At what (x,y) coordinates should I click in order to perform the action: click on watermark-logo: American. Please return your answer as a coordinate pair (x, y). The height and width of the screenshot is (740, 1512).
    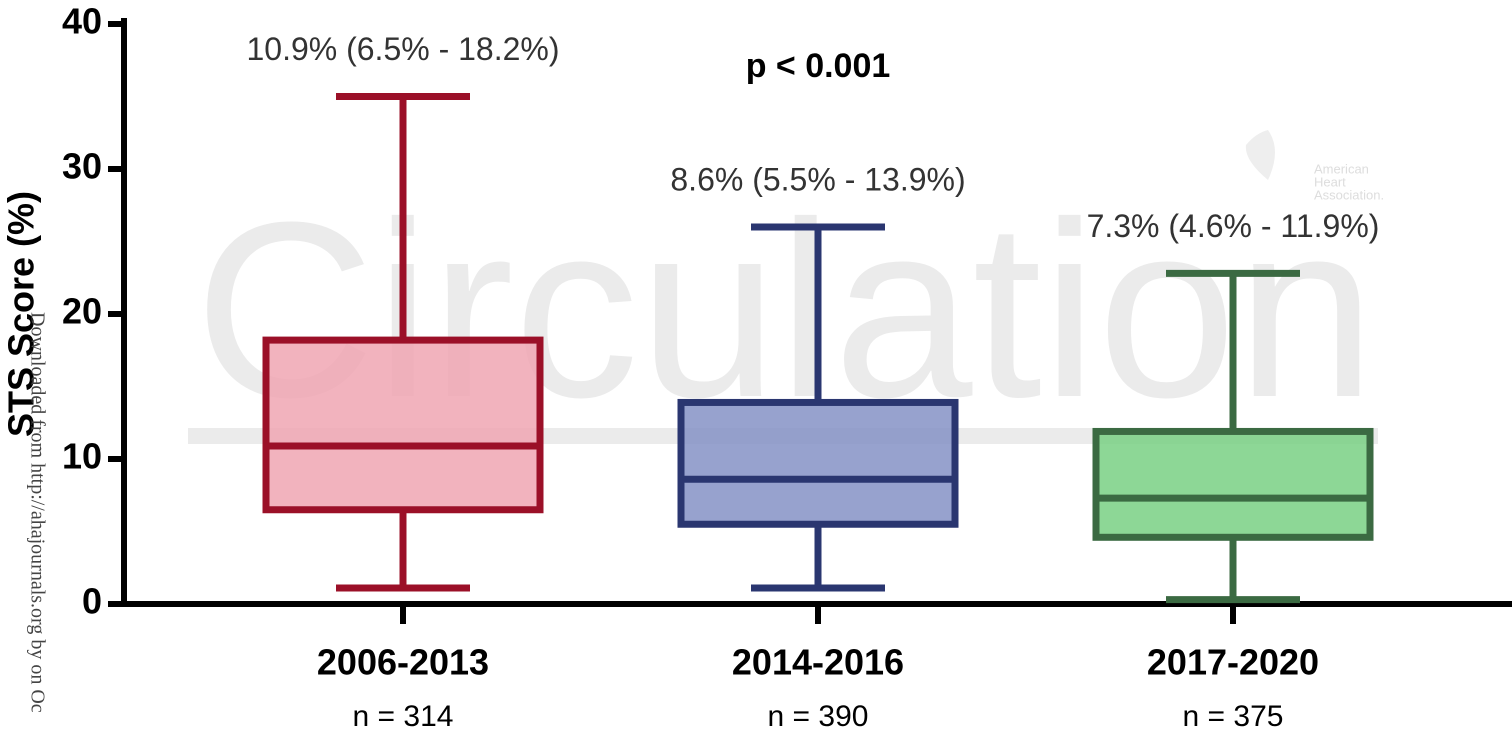
    Looking at the image, I should click on (1341, 168).